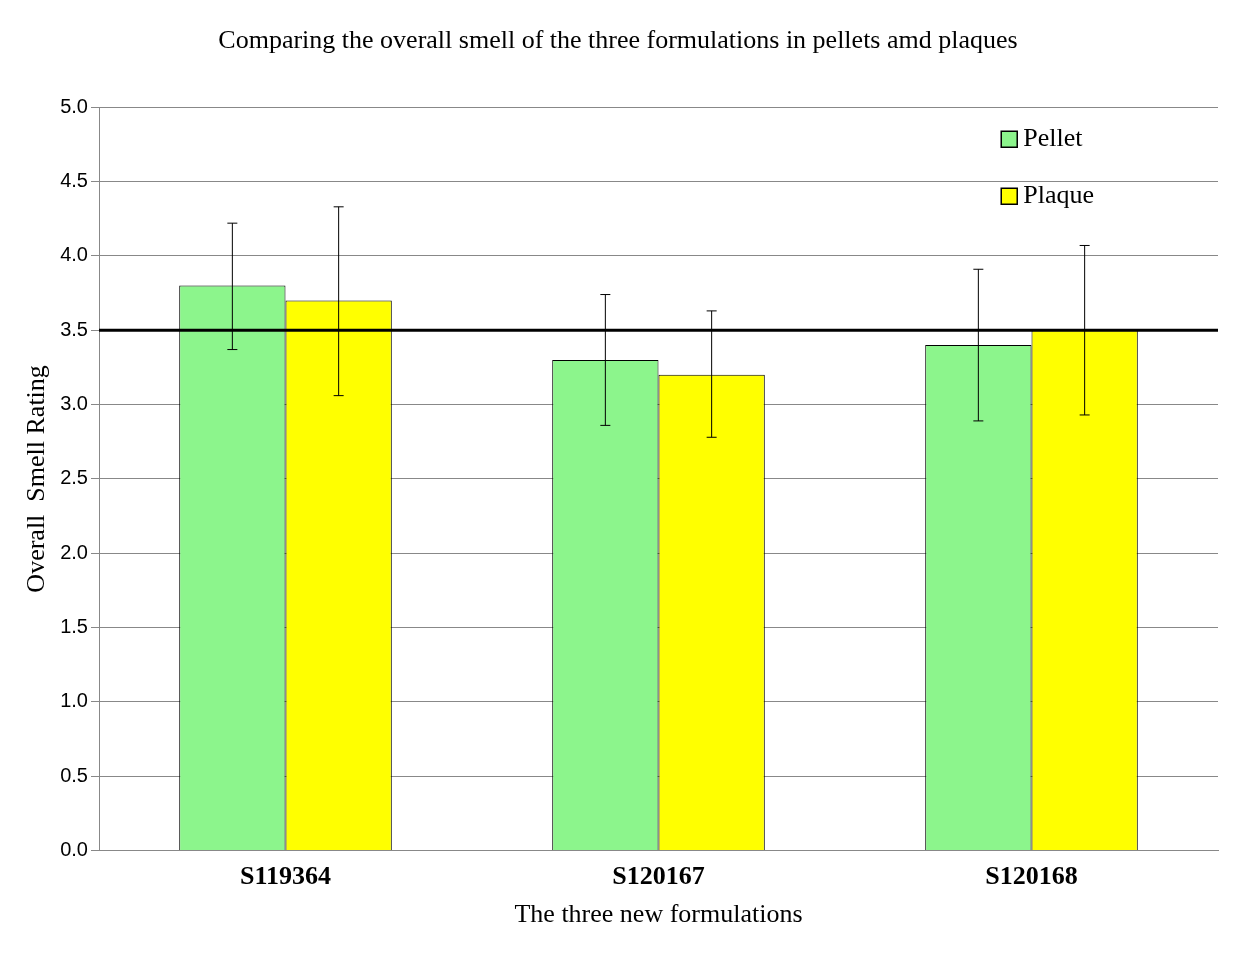  What do you see at coordinates (618, 40) in the screenshot?
I see `chart-title: Comparing the overall smell of the three formulations in pellets amd plaques` at bounding box center [618, 40].